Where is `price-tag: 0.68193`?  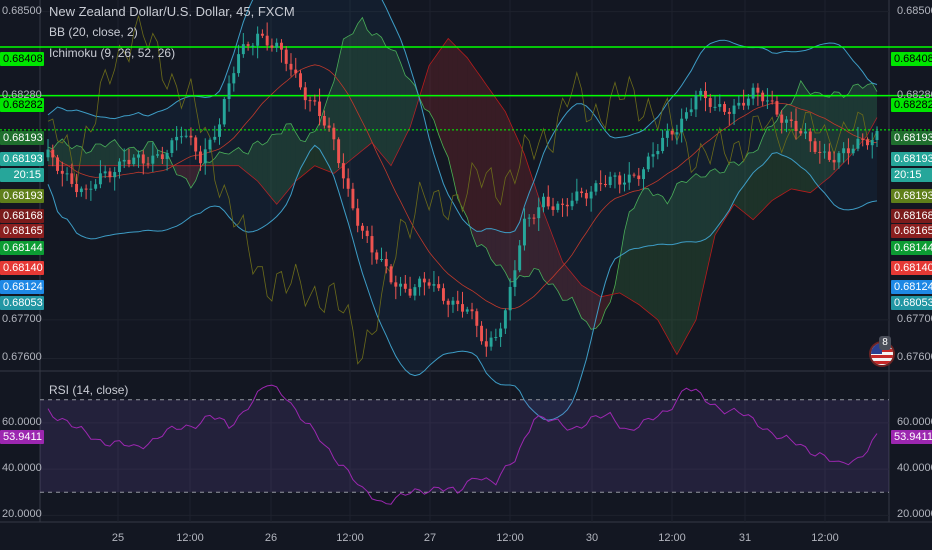
price-tag: 0.68193 is located at coordinates (911, 159).